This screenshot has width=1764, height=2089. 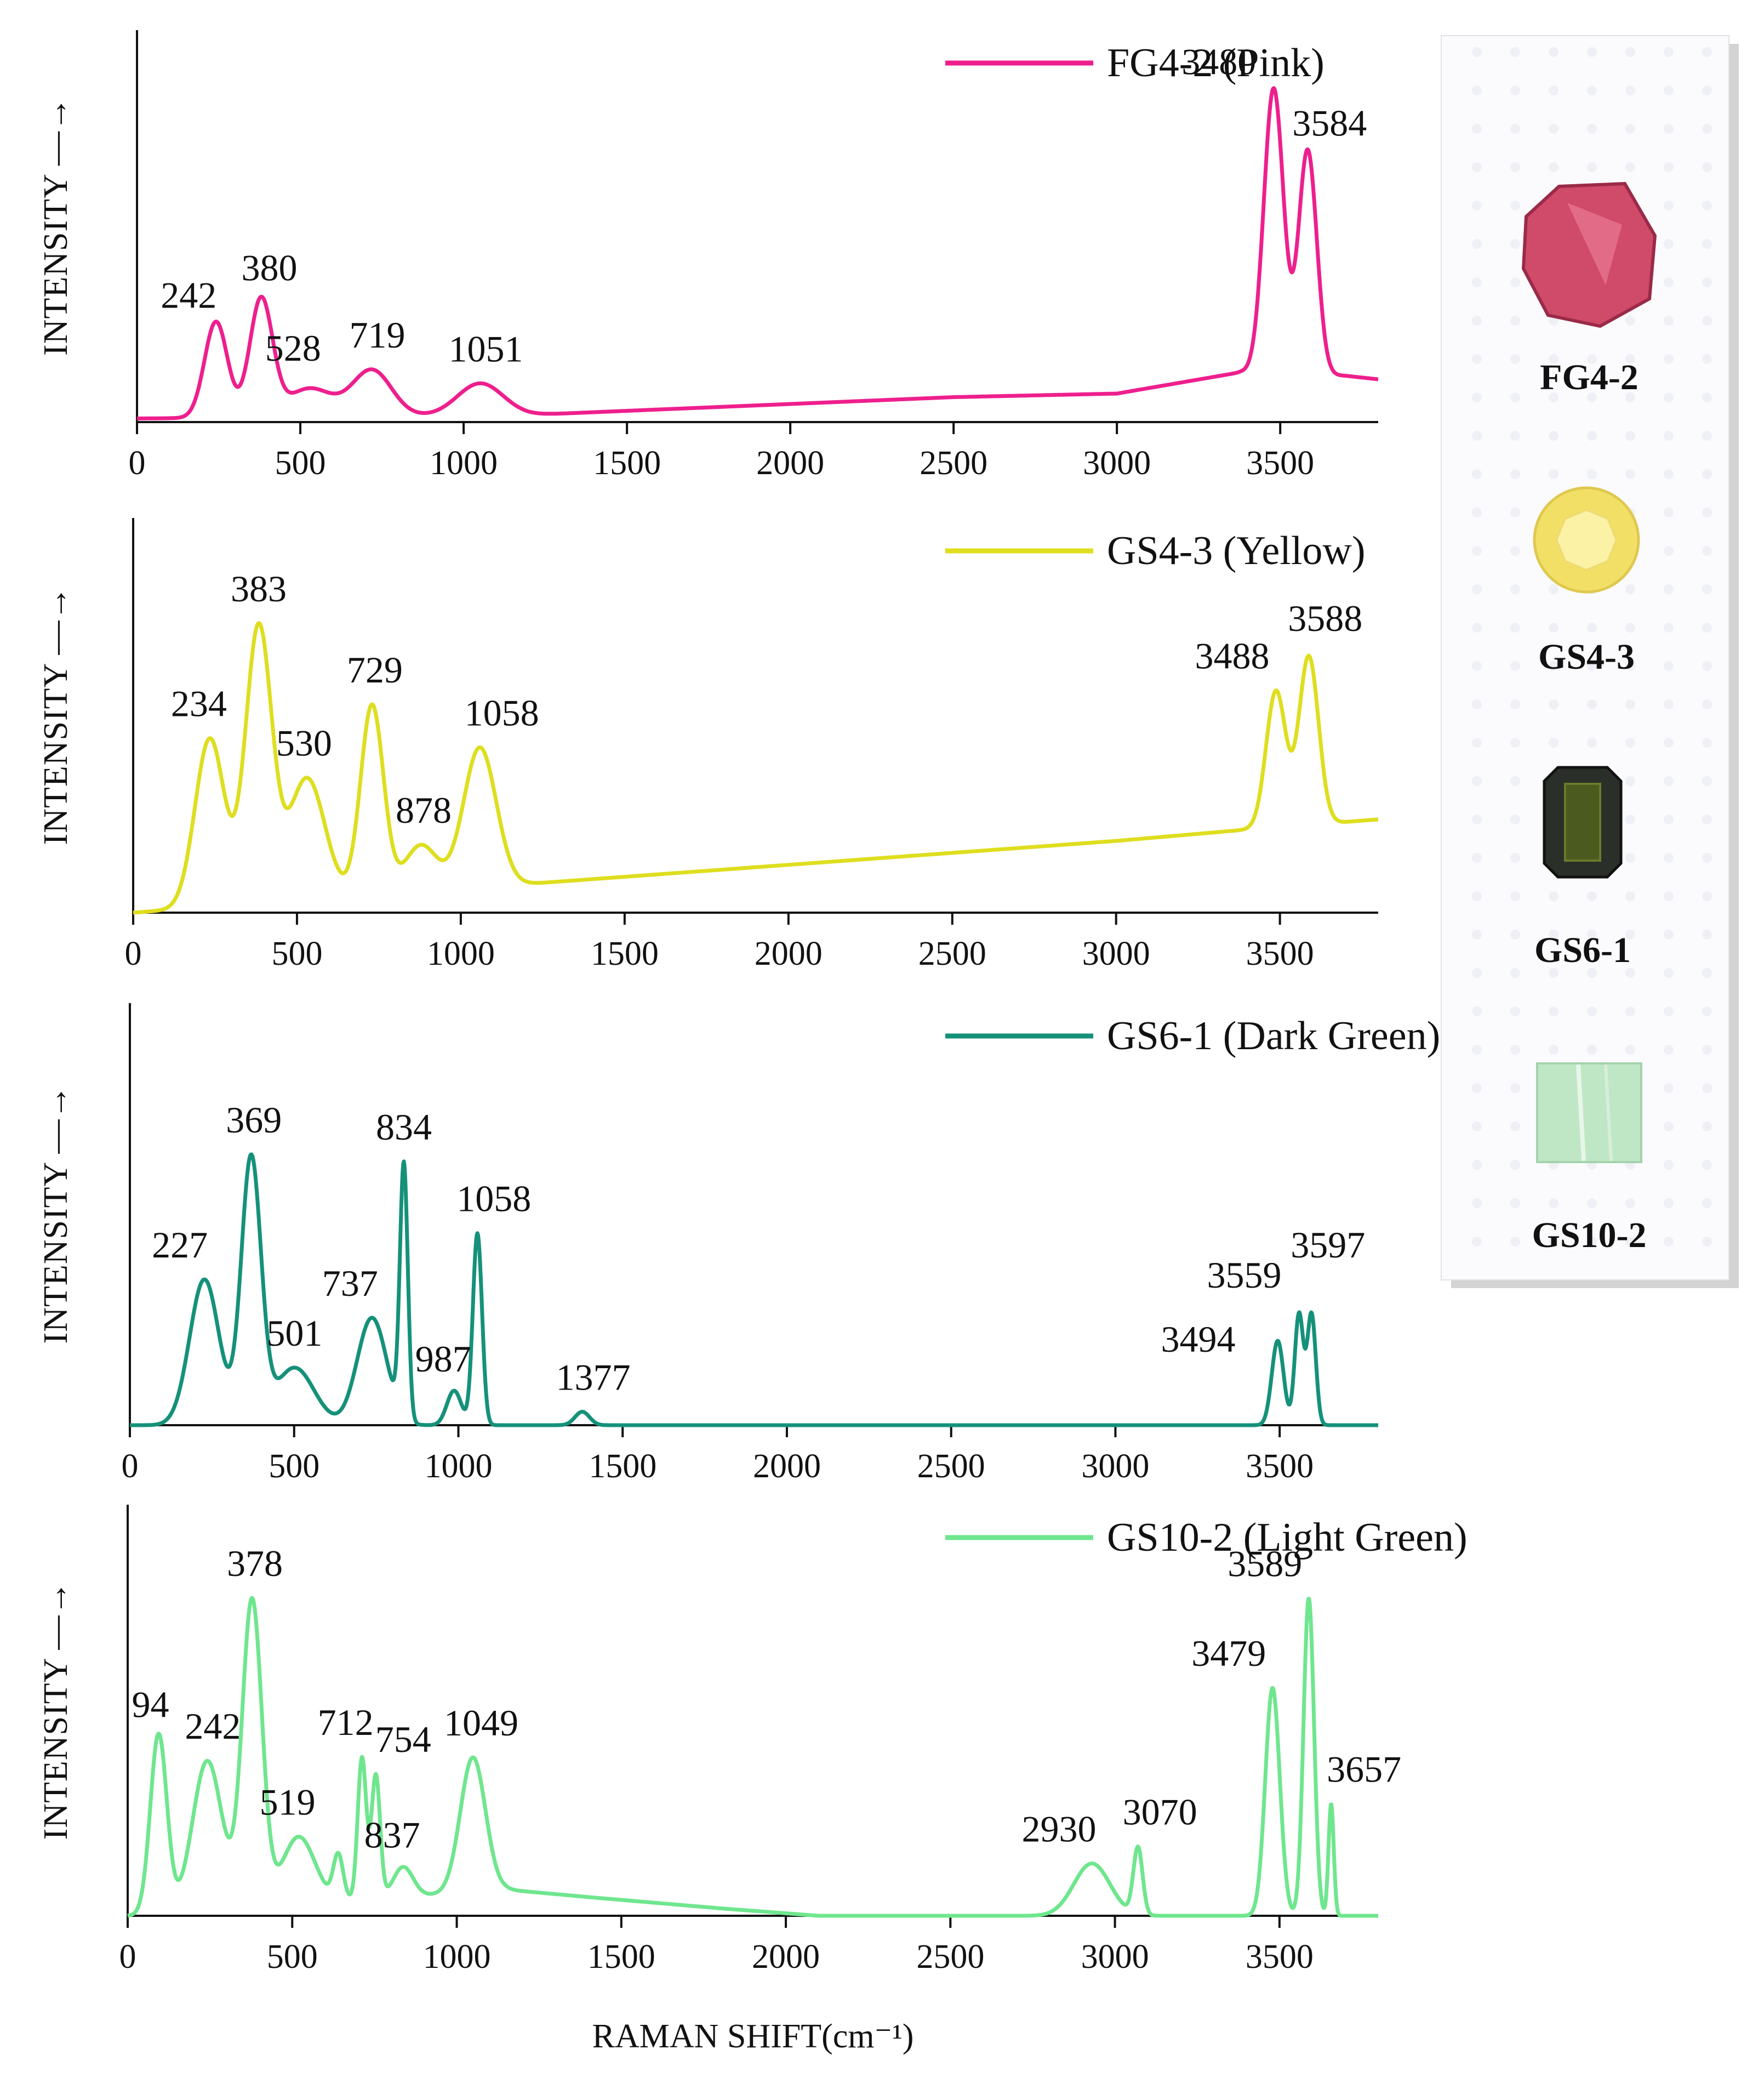 What do you see at coordinates (189, 295) in the screenshot?
I see `peak-label: 242` at bounding box center [189, 295].